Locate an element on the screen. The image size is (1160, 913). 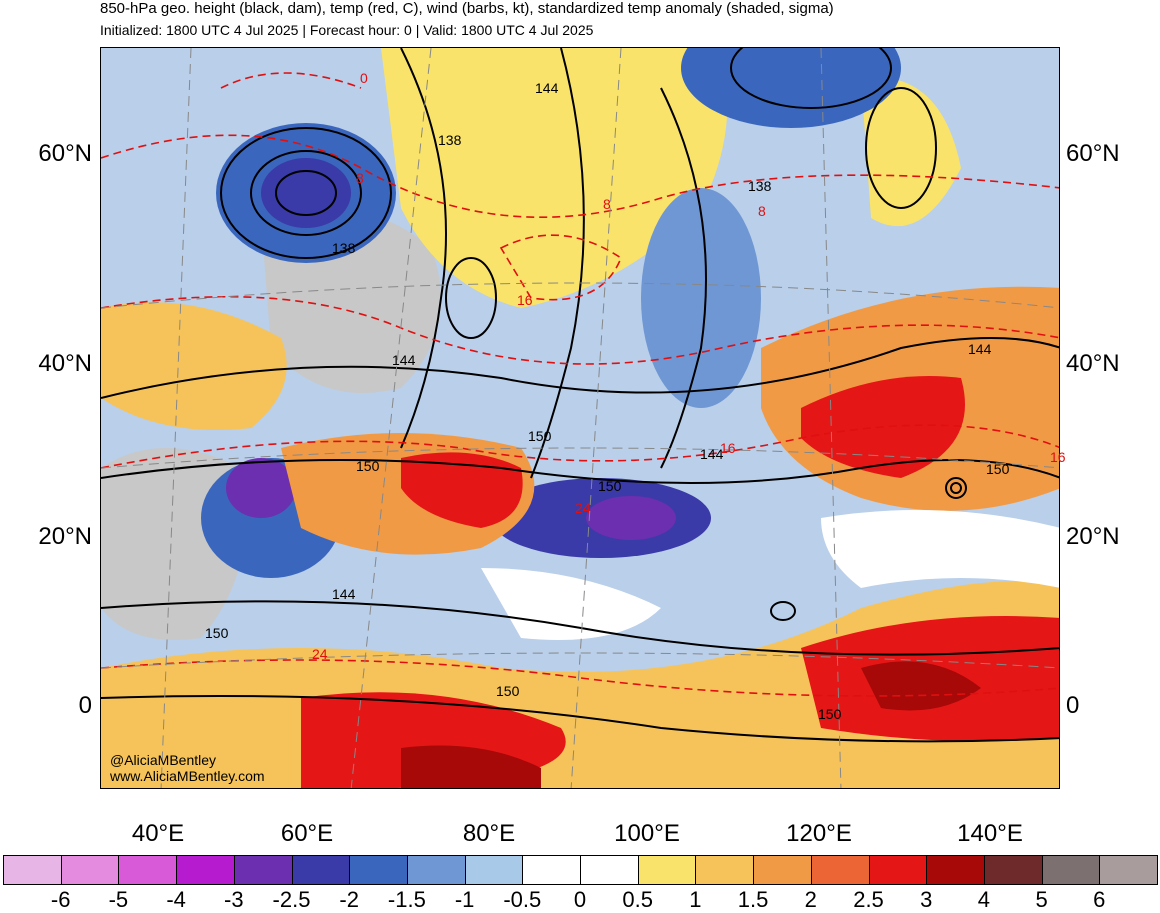
lon-label: 80°E is located at coordinates (489, 833).